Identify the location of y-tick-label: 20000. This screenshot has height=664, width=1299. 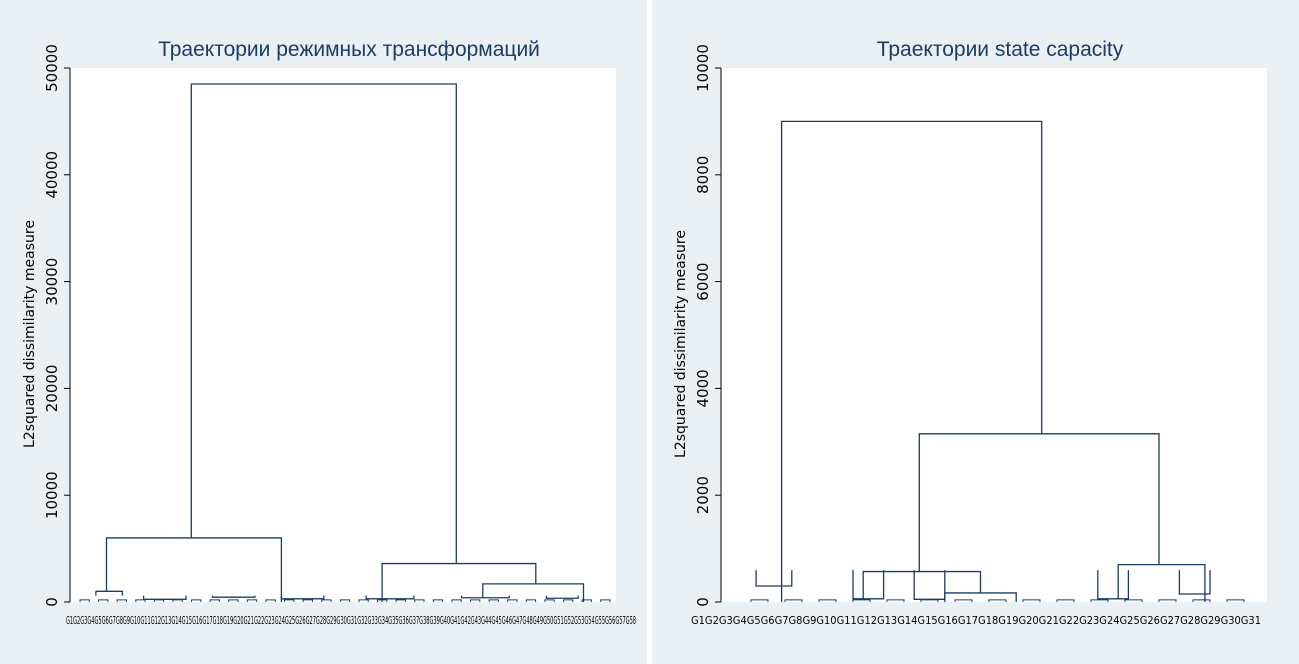
(52, 389).